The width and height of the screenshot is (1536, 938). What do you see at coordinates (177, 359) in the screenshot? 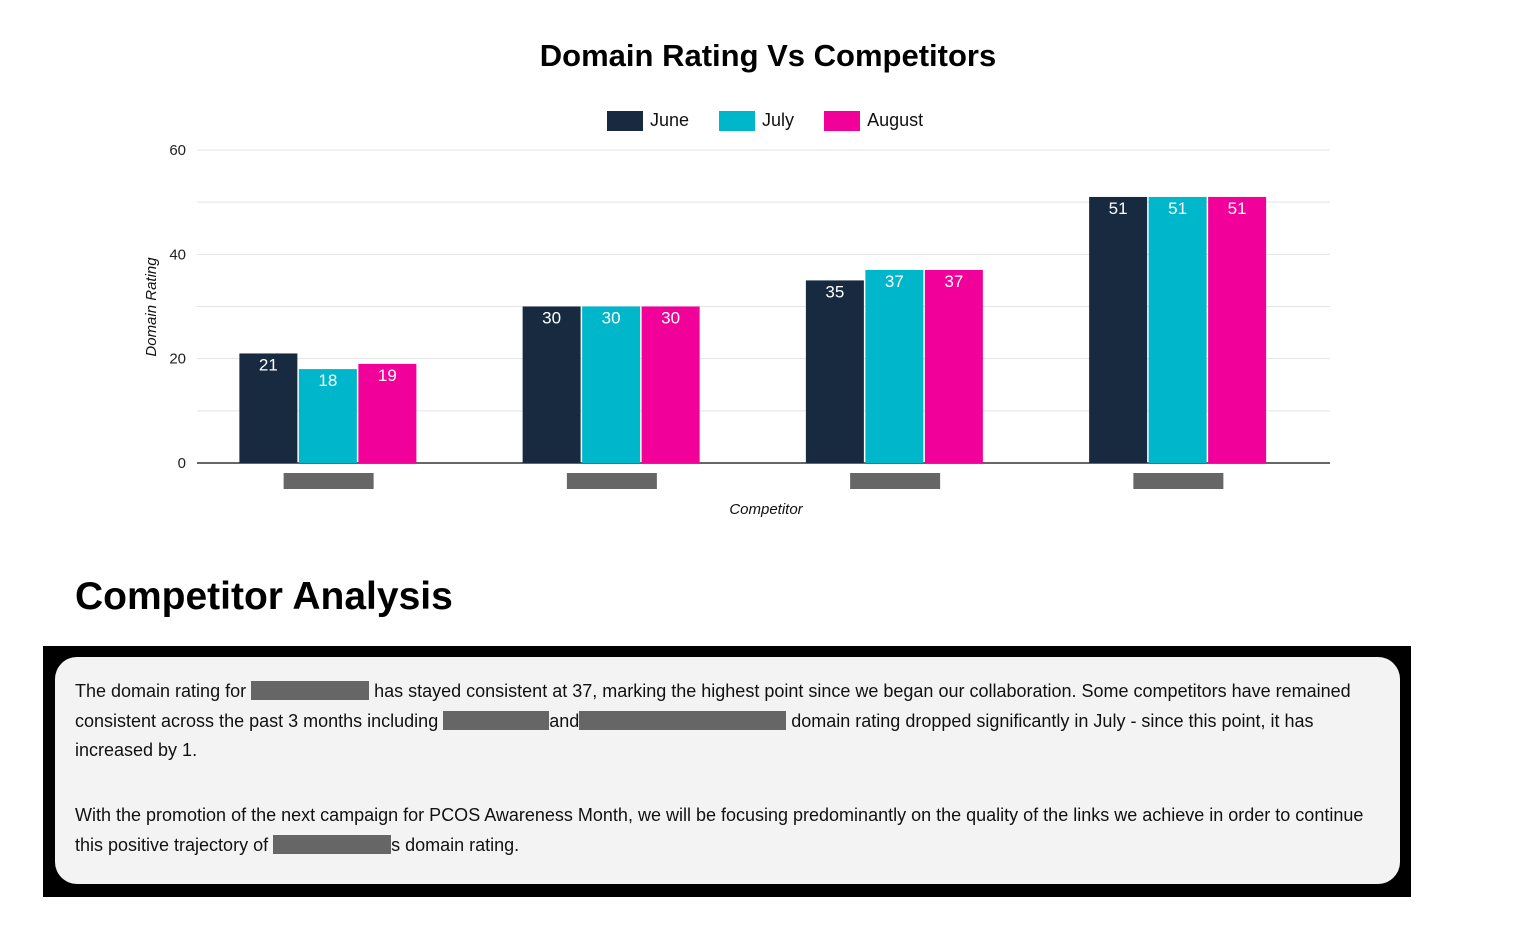
I see `y-tick-label: 20` at bounding box center [177, 359].